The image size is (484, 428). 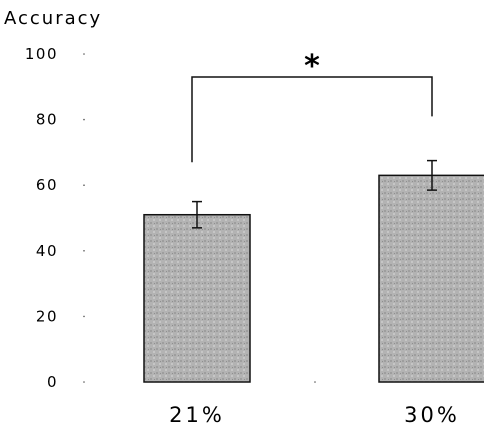 I want to click on error-bars, so click(x=314, y=194).